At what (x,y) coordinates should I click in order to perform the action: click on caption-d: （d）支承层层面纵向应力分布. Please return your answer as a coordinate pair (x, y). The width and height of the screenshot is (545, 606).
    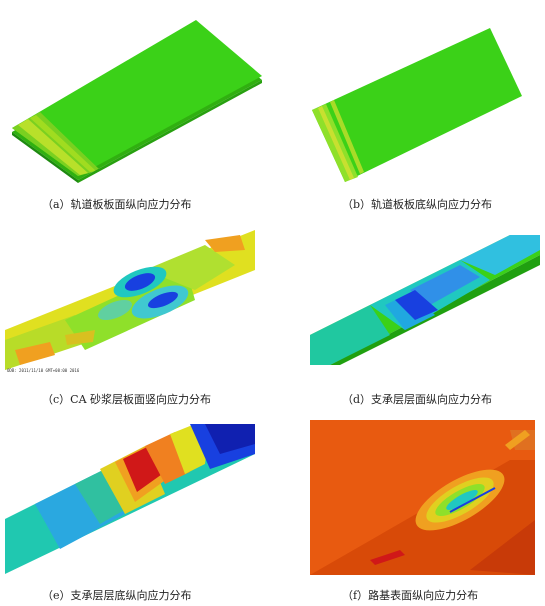
    Looking at the image, I should click on (417, 399).